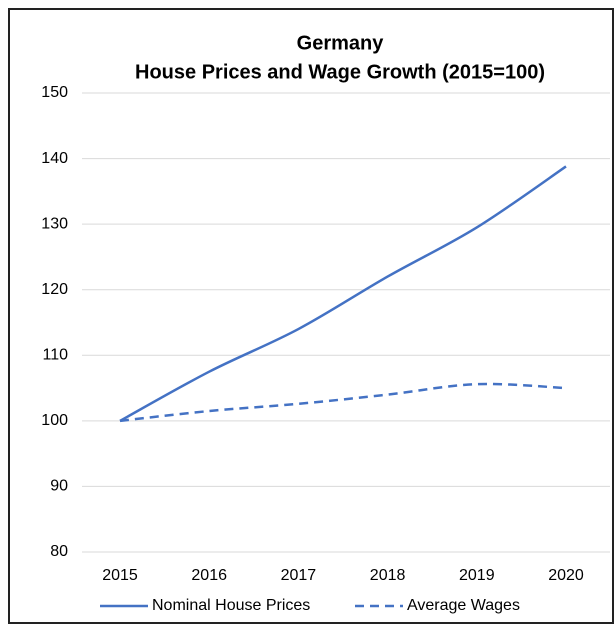 The image size is (616, 626). I want to click on y-tick-label: 110, so click(55, 355).